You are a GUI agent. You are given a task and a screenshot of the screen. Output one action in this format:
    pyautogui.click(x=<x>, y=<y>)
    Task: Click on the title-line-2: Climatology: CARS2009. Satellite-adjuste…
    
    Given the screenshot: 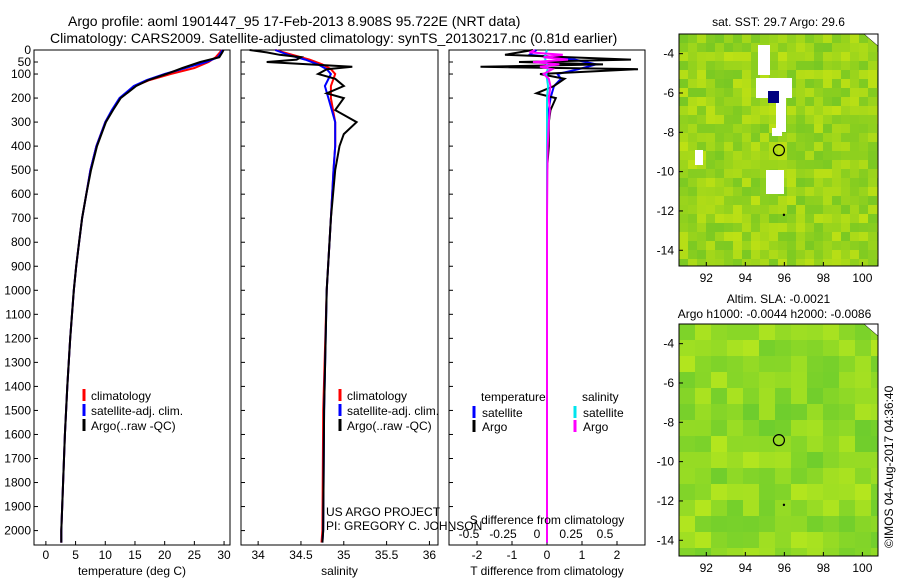 What is the action you would take?
    pyautogui.click(x=334, y=38)
    